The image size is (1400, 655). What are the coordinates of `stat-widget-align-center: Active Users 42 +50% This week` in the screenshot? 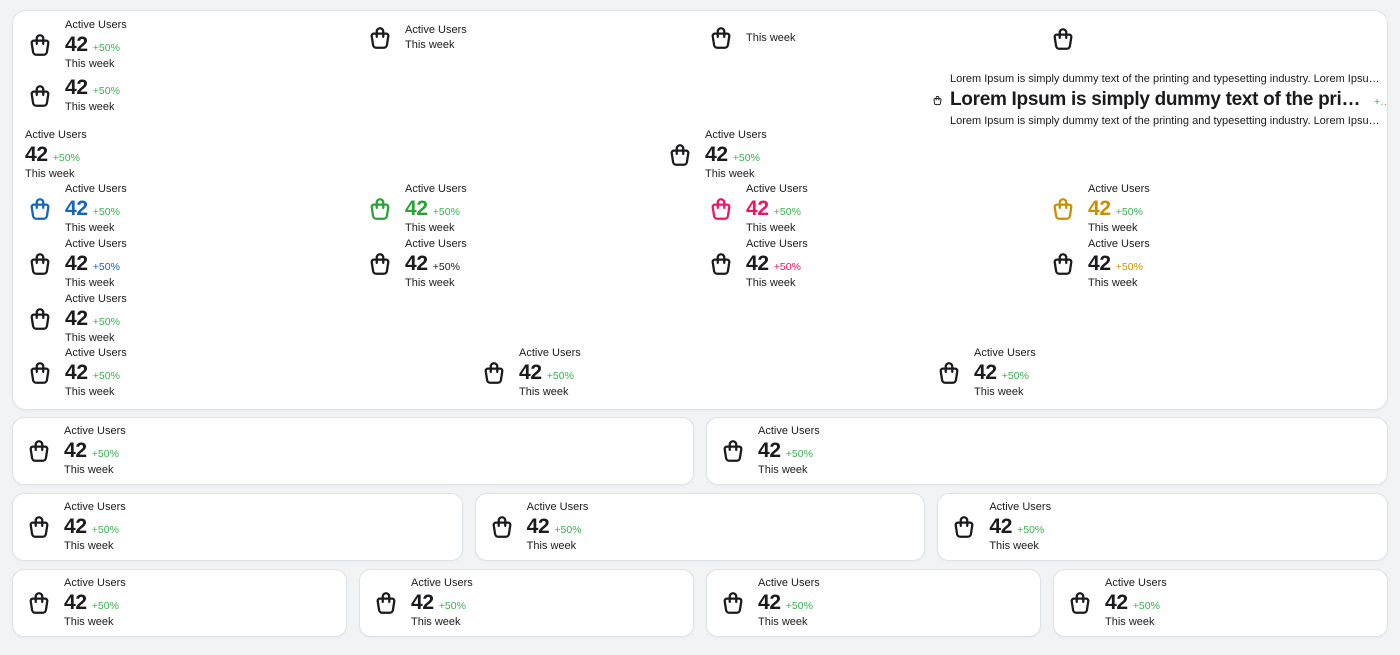 It's located at (531, 373).